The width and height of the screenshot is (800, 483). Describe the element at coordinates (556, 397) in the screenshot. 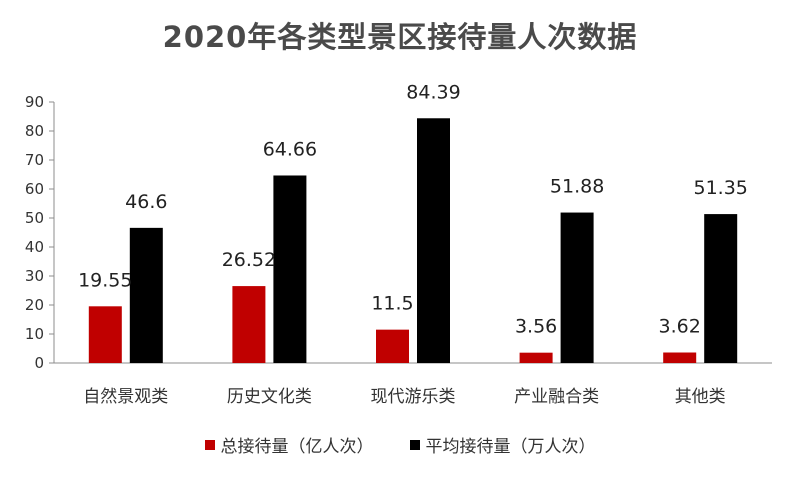

I see `x-category-label: 产业融合类` at that location.